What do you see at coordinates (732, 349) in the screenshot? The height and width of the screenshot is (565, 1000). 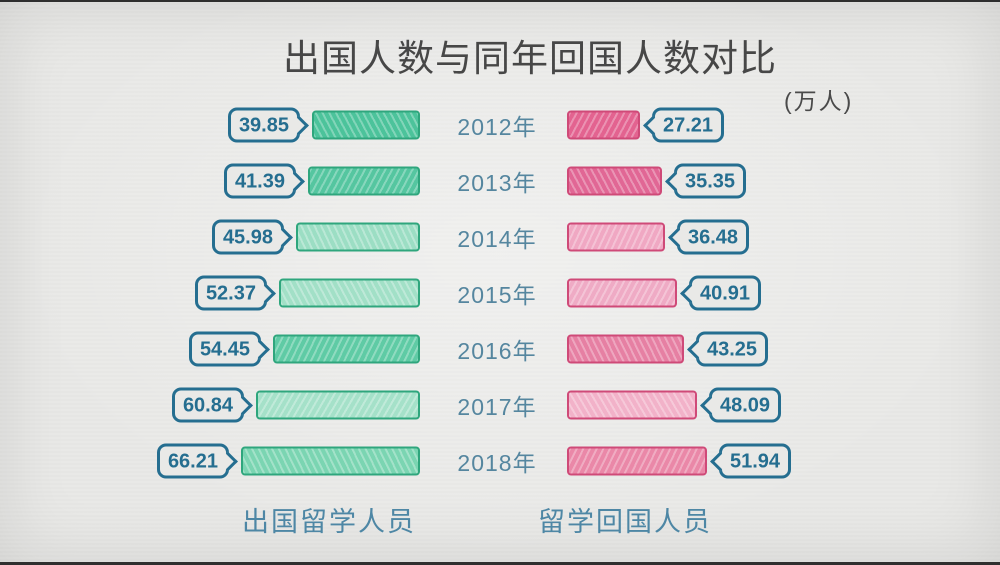 I see `returnee-value-bubble: 43.25` at bounding box center [732, 349].